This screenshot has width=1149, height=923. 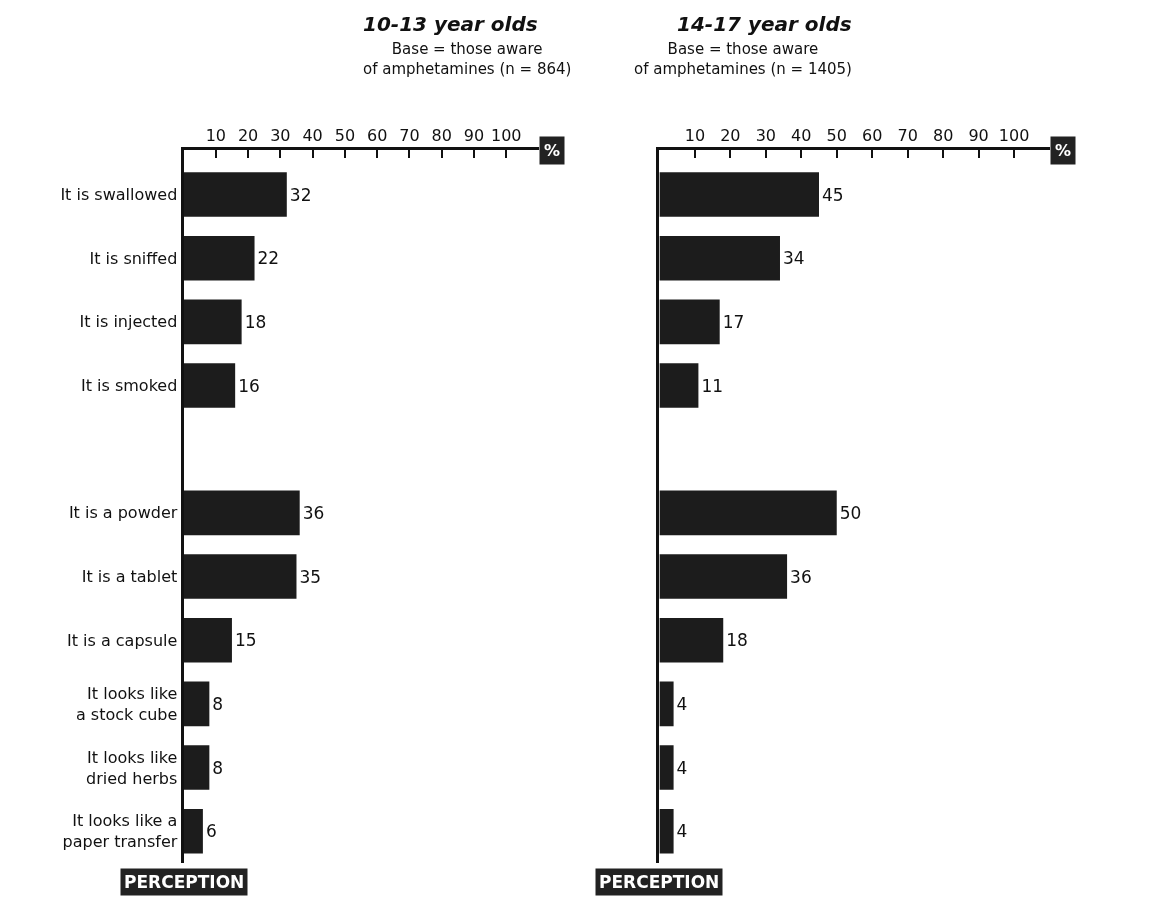 What do you see at coordinates (120, 831) in the screenshot?
I see `y-tick-label: It looks like a paper transfer` at bounding box center [120, 831].